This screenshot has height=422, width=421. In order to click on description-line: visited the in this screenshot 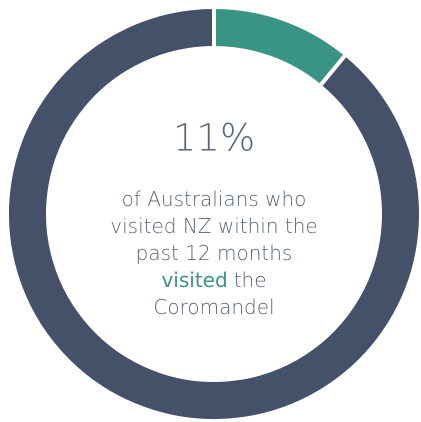, I will do `click(213, 280)`.